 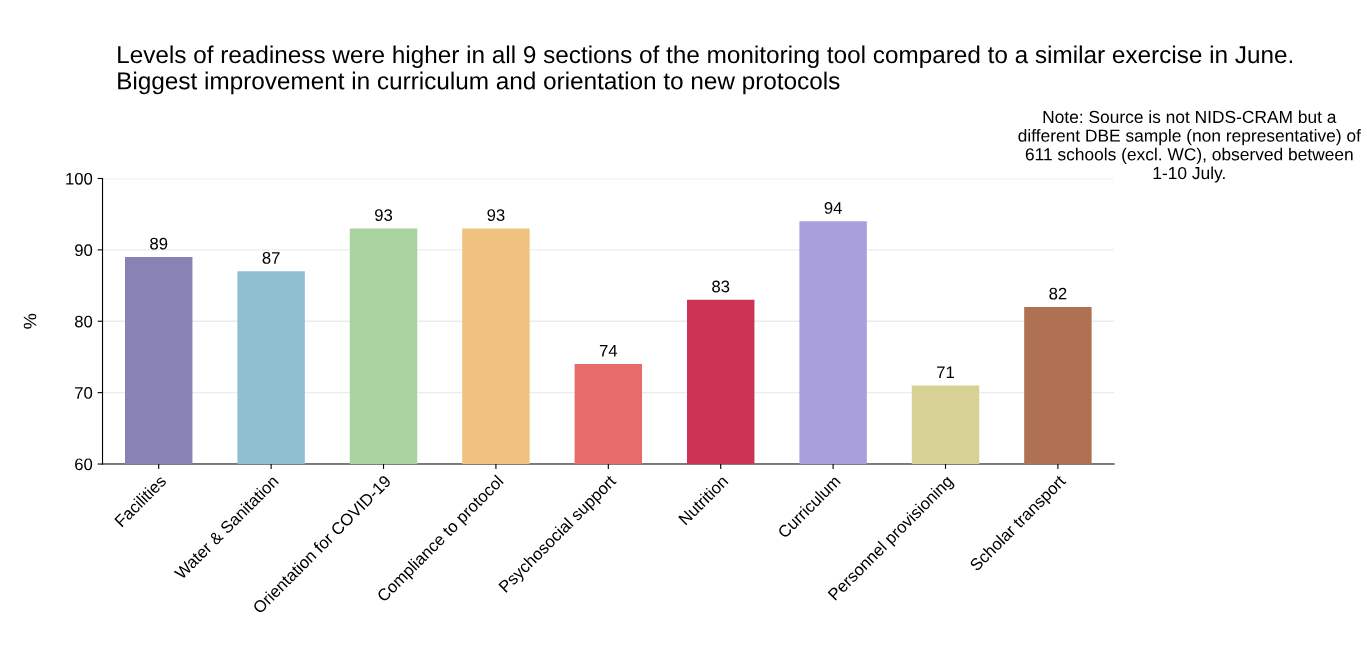 I want to click on data-label: 87, so click(x=271, y=258).